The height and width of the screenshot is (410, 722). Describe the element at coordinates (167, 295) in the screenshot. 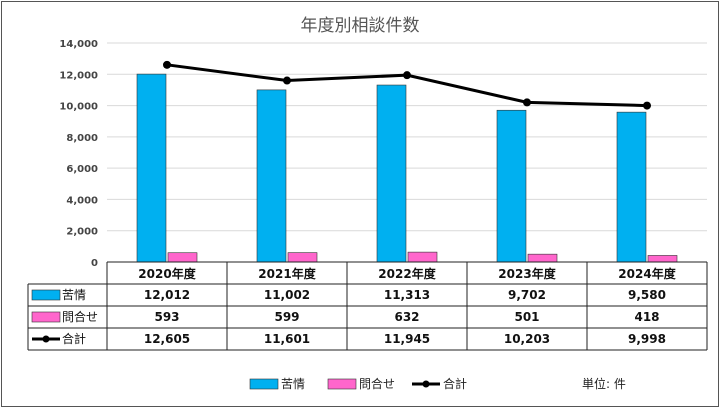

I see `data-label: 12,012` at that location.